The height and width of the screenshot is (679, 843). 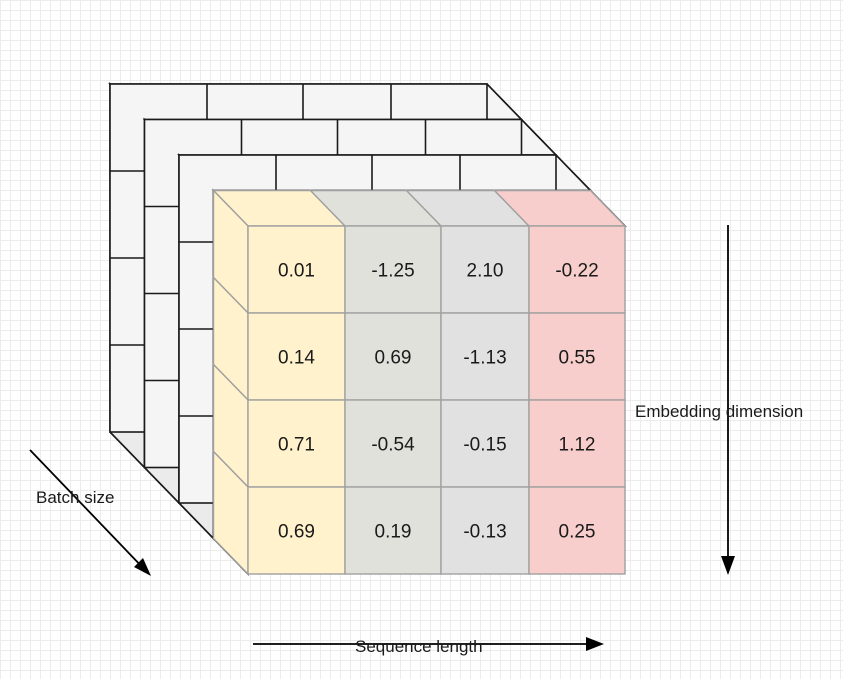 I want to click on value-cell: -0.54, so click(x=393, y=443).